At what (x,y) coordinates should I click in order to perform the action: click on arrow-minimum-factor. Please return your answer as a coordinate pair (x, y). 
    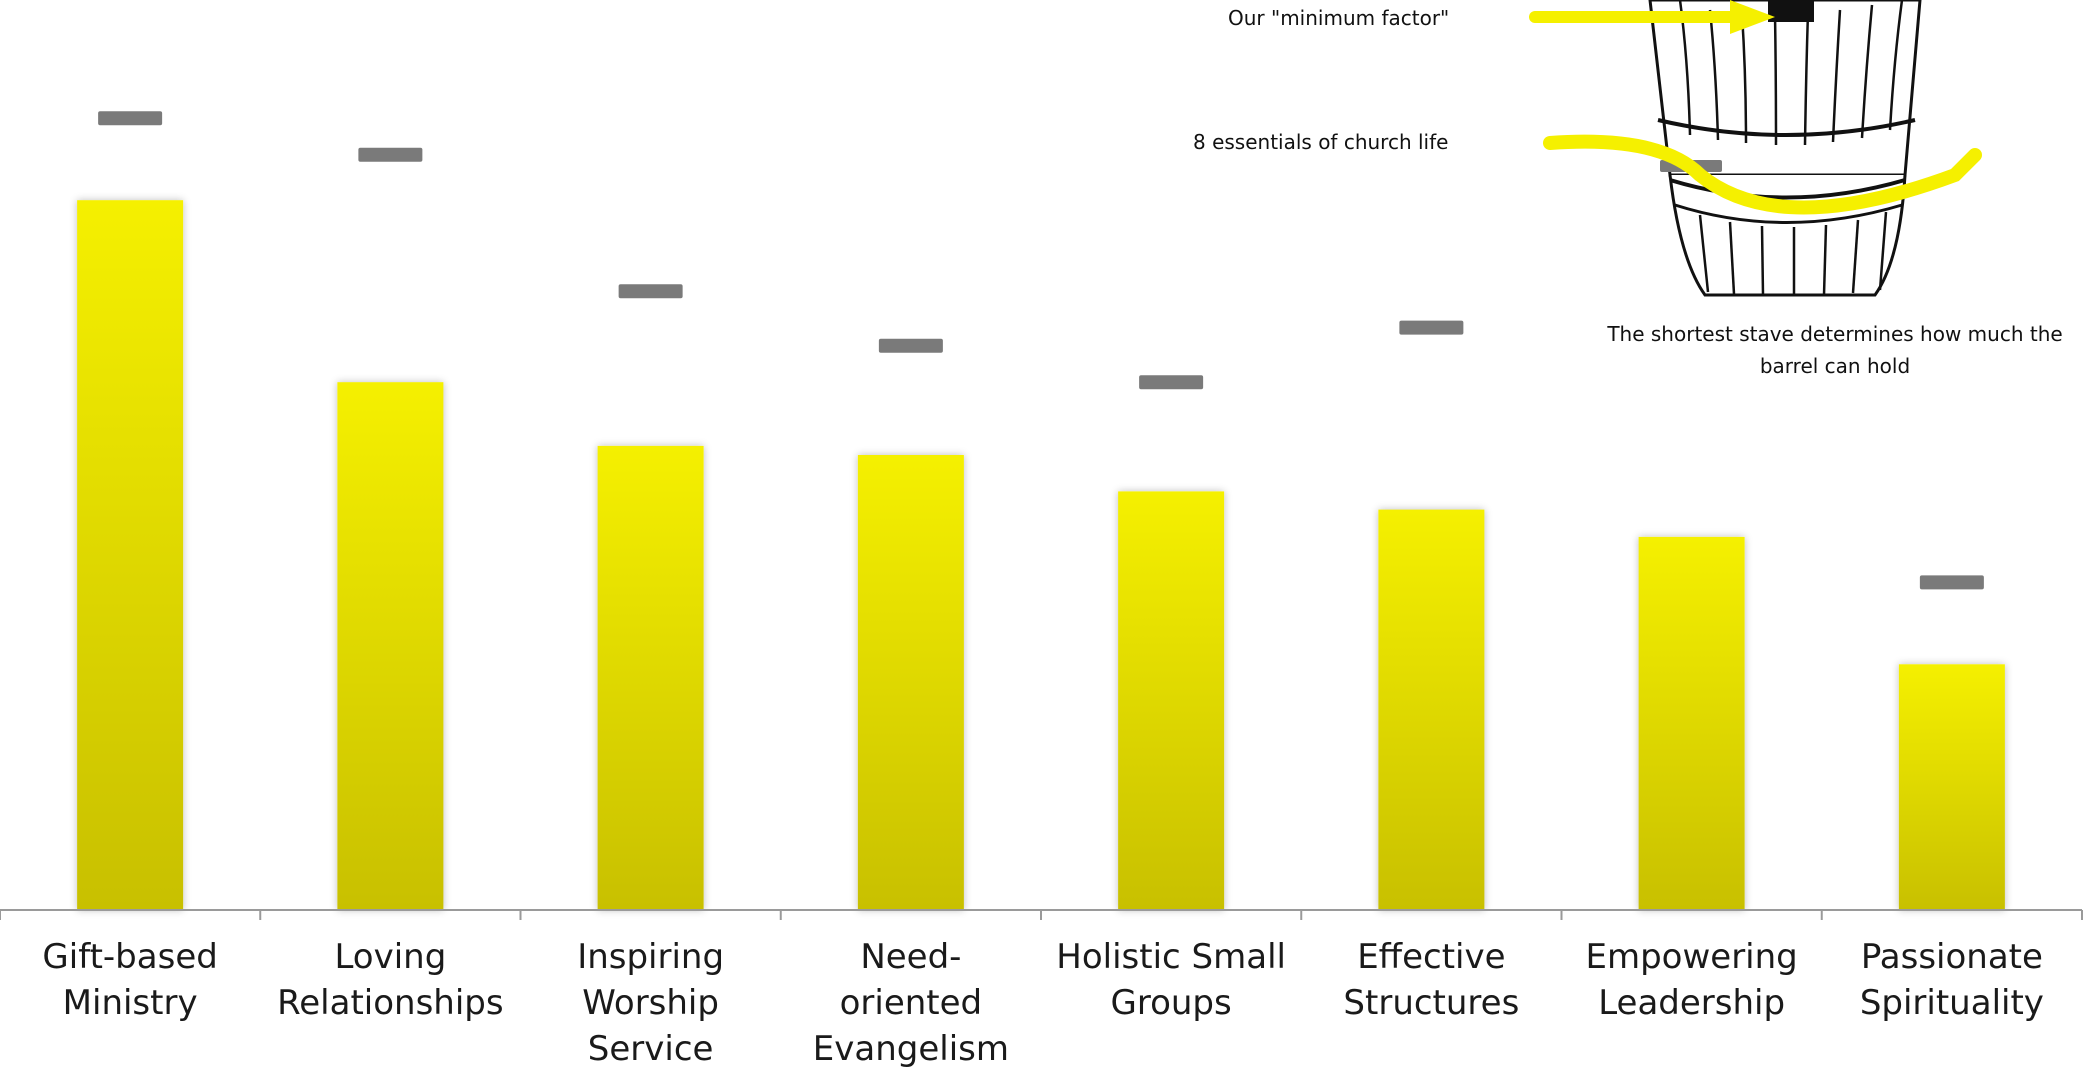
    Looking at the image, I should click on (1652, 17).